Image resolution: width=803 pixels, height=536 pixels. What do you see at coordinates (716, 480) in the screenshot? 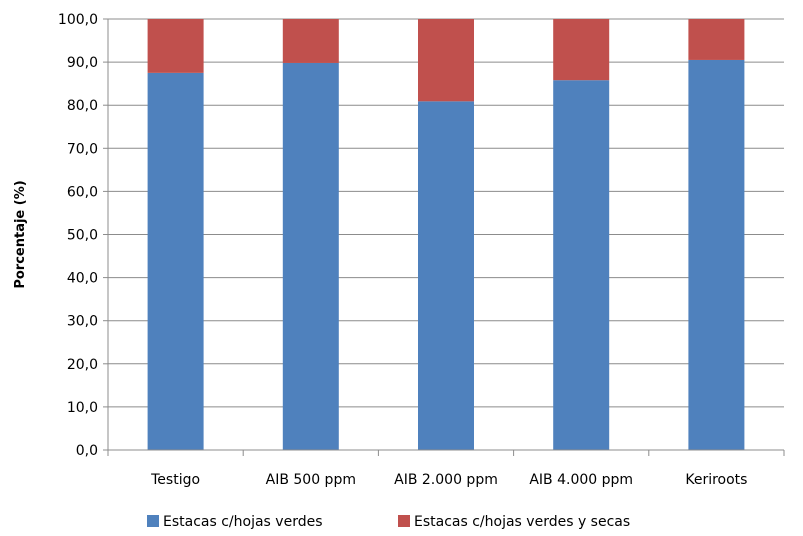
I see `x-category-label: Keriroots` at bounding box center [716, 480].